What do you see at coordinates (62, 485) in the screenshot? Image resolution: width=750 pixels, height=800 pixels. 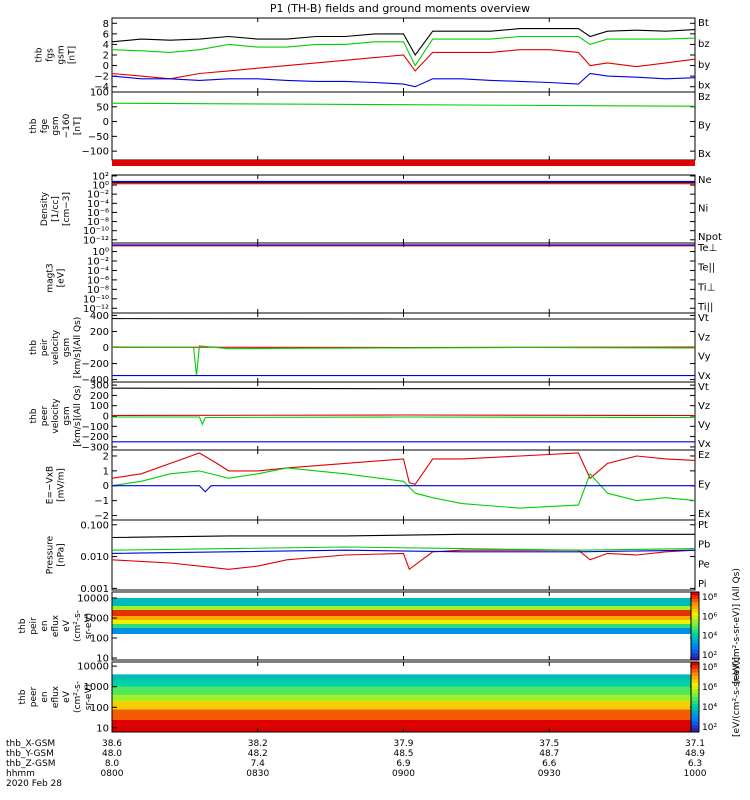 I see `y-axis-title-line: [mV/m]` at bounding box center [62, 485].